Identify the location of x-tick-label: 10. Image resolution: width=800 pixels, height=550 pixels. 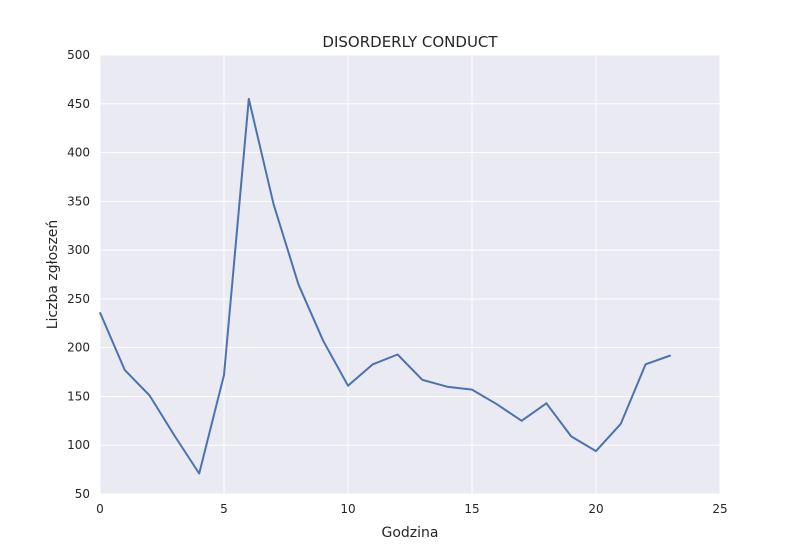
(347, 509).